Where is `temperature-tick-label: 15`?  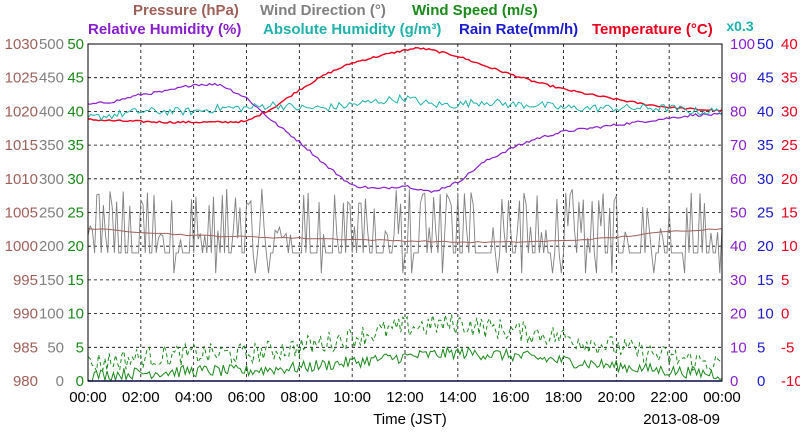 temperature-tick-label: 15 is located at coordinates (789, 213).